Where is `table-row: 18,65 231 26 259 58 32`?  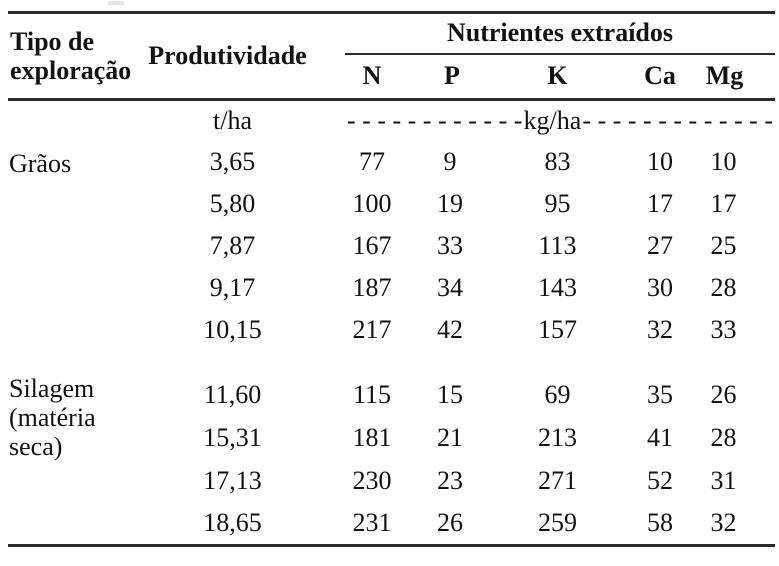 table-row: 18,65 231 26 259 58 32 is located at coordinates (391, 524).